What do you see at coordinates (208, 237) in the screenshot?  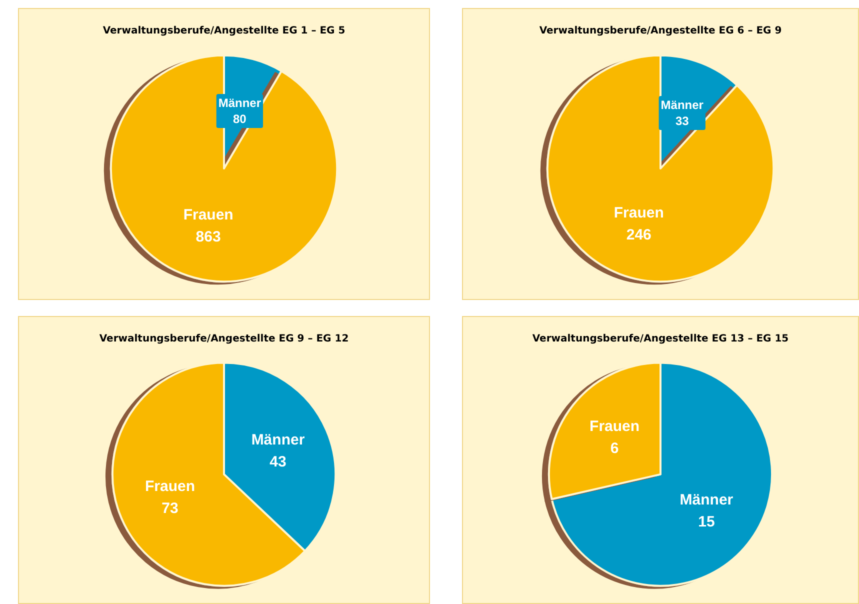 I see `data-label: 863` at bounding box center [208, 237].